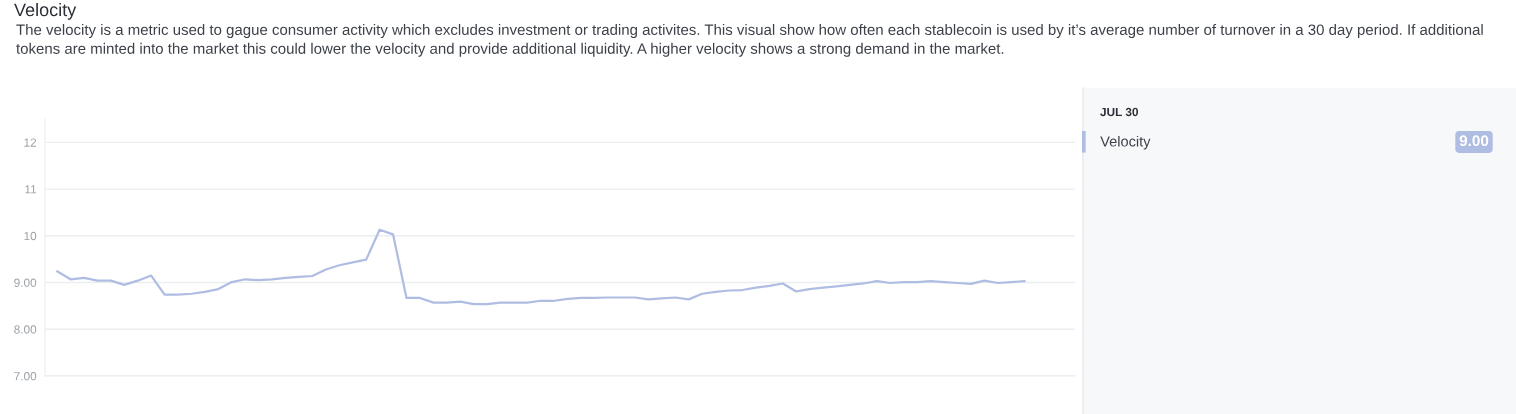 The width and height of the screenshot is (1516, 414). Describe the element at coordinates (30, 142) in the screenshot. I see `y-tick-label: 12` at that location.